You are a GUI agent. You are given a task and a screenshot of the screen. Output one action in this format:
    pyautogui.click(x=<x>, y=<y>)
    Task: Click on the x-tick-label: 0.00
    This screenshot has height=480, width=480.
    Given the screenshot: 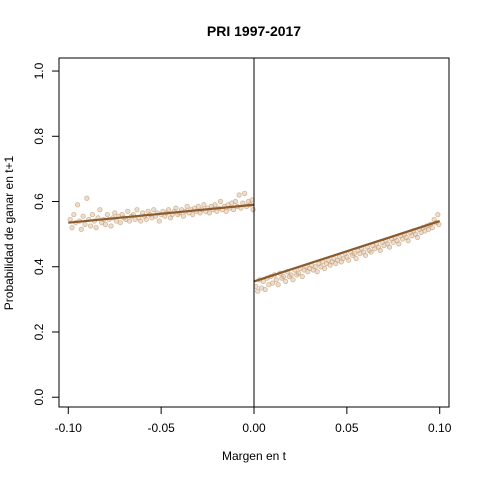 What is the action you would take?
    pyautogui.click(x=254, y=428)
    